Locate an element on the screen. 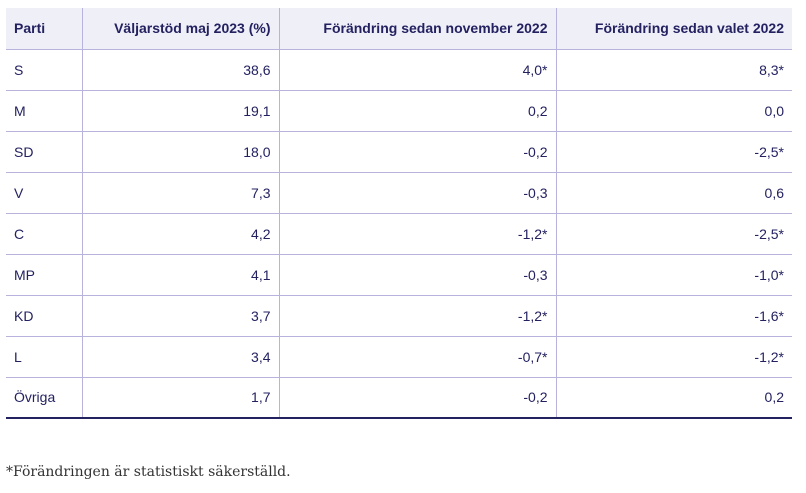  support-cell: 3,4 is located at coordinates (181, 356).